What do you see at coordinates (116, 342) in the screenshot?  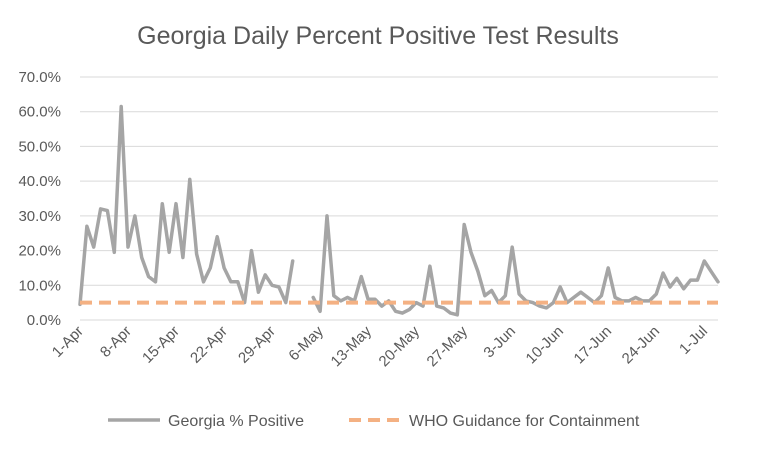 I see `x-tick-label: 8-Apr` at bounding box center [116, 342].